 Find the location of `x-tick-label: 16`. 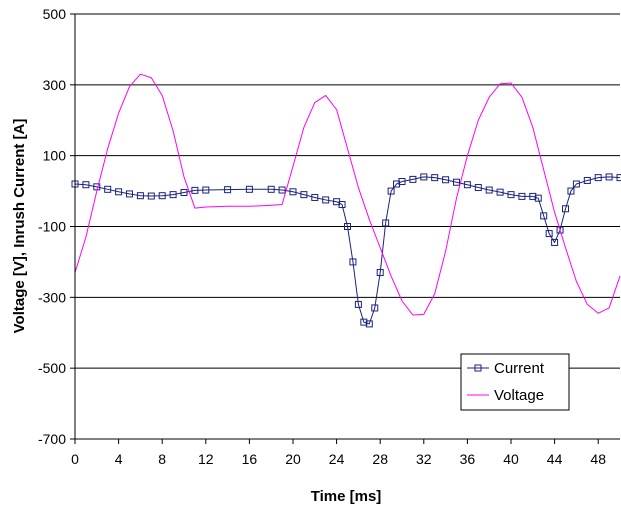

x-tick-label: 16 is located at coordinates (250, 459).